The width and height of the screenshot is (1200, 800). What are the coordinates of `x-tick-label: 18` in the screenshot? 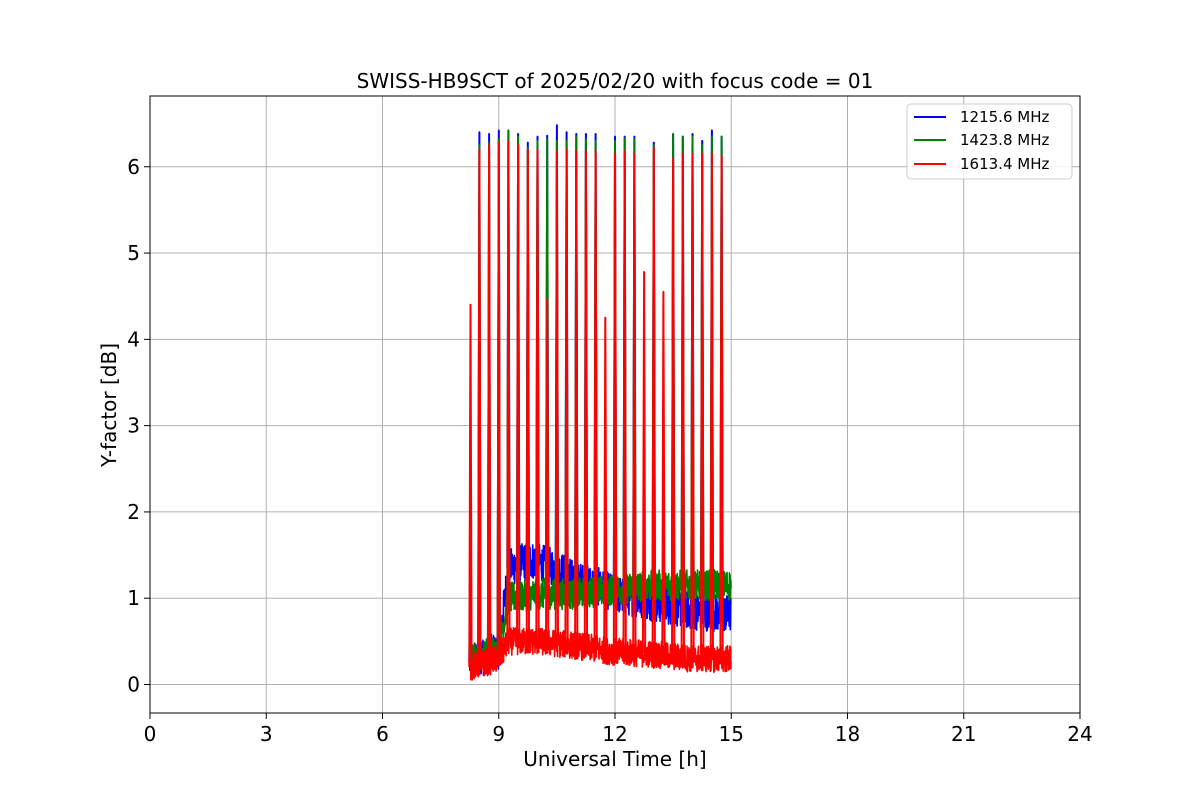 It's located at (847, 734).